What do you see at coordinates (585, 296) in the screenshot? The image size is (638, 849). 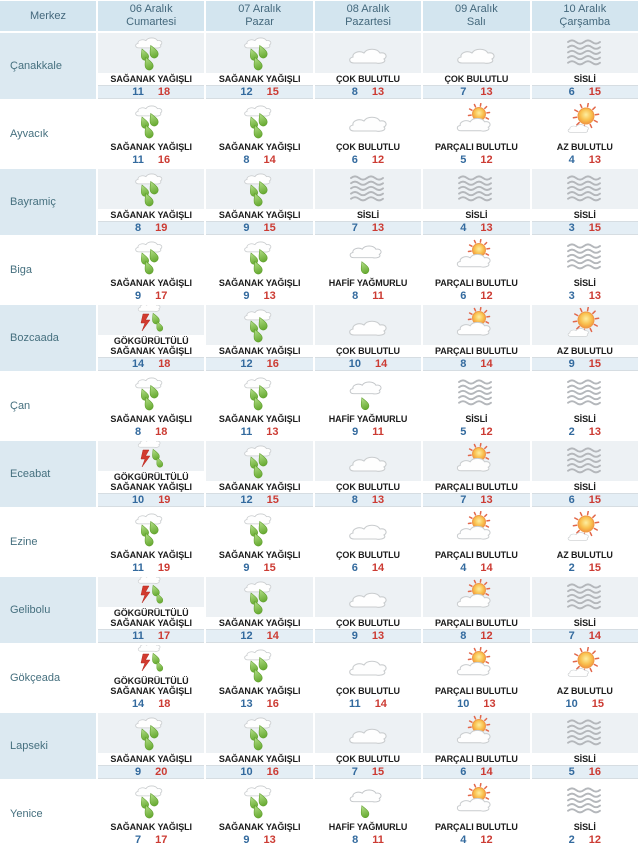 I see `temperature-range: 3 13` at bounding box center [585, 296].